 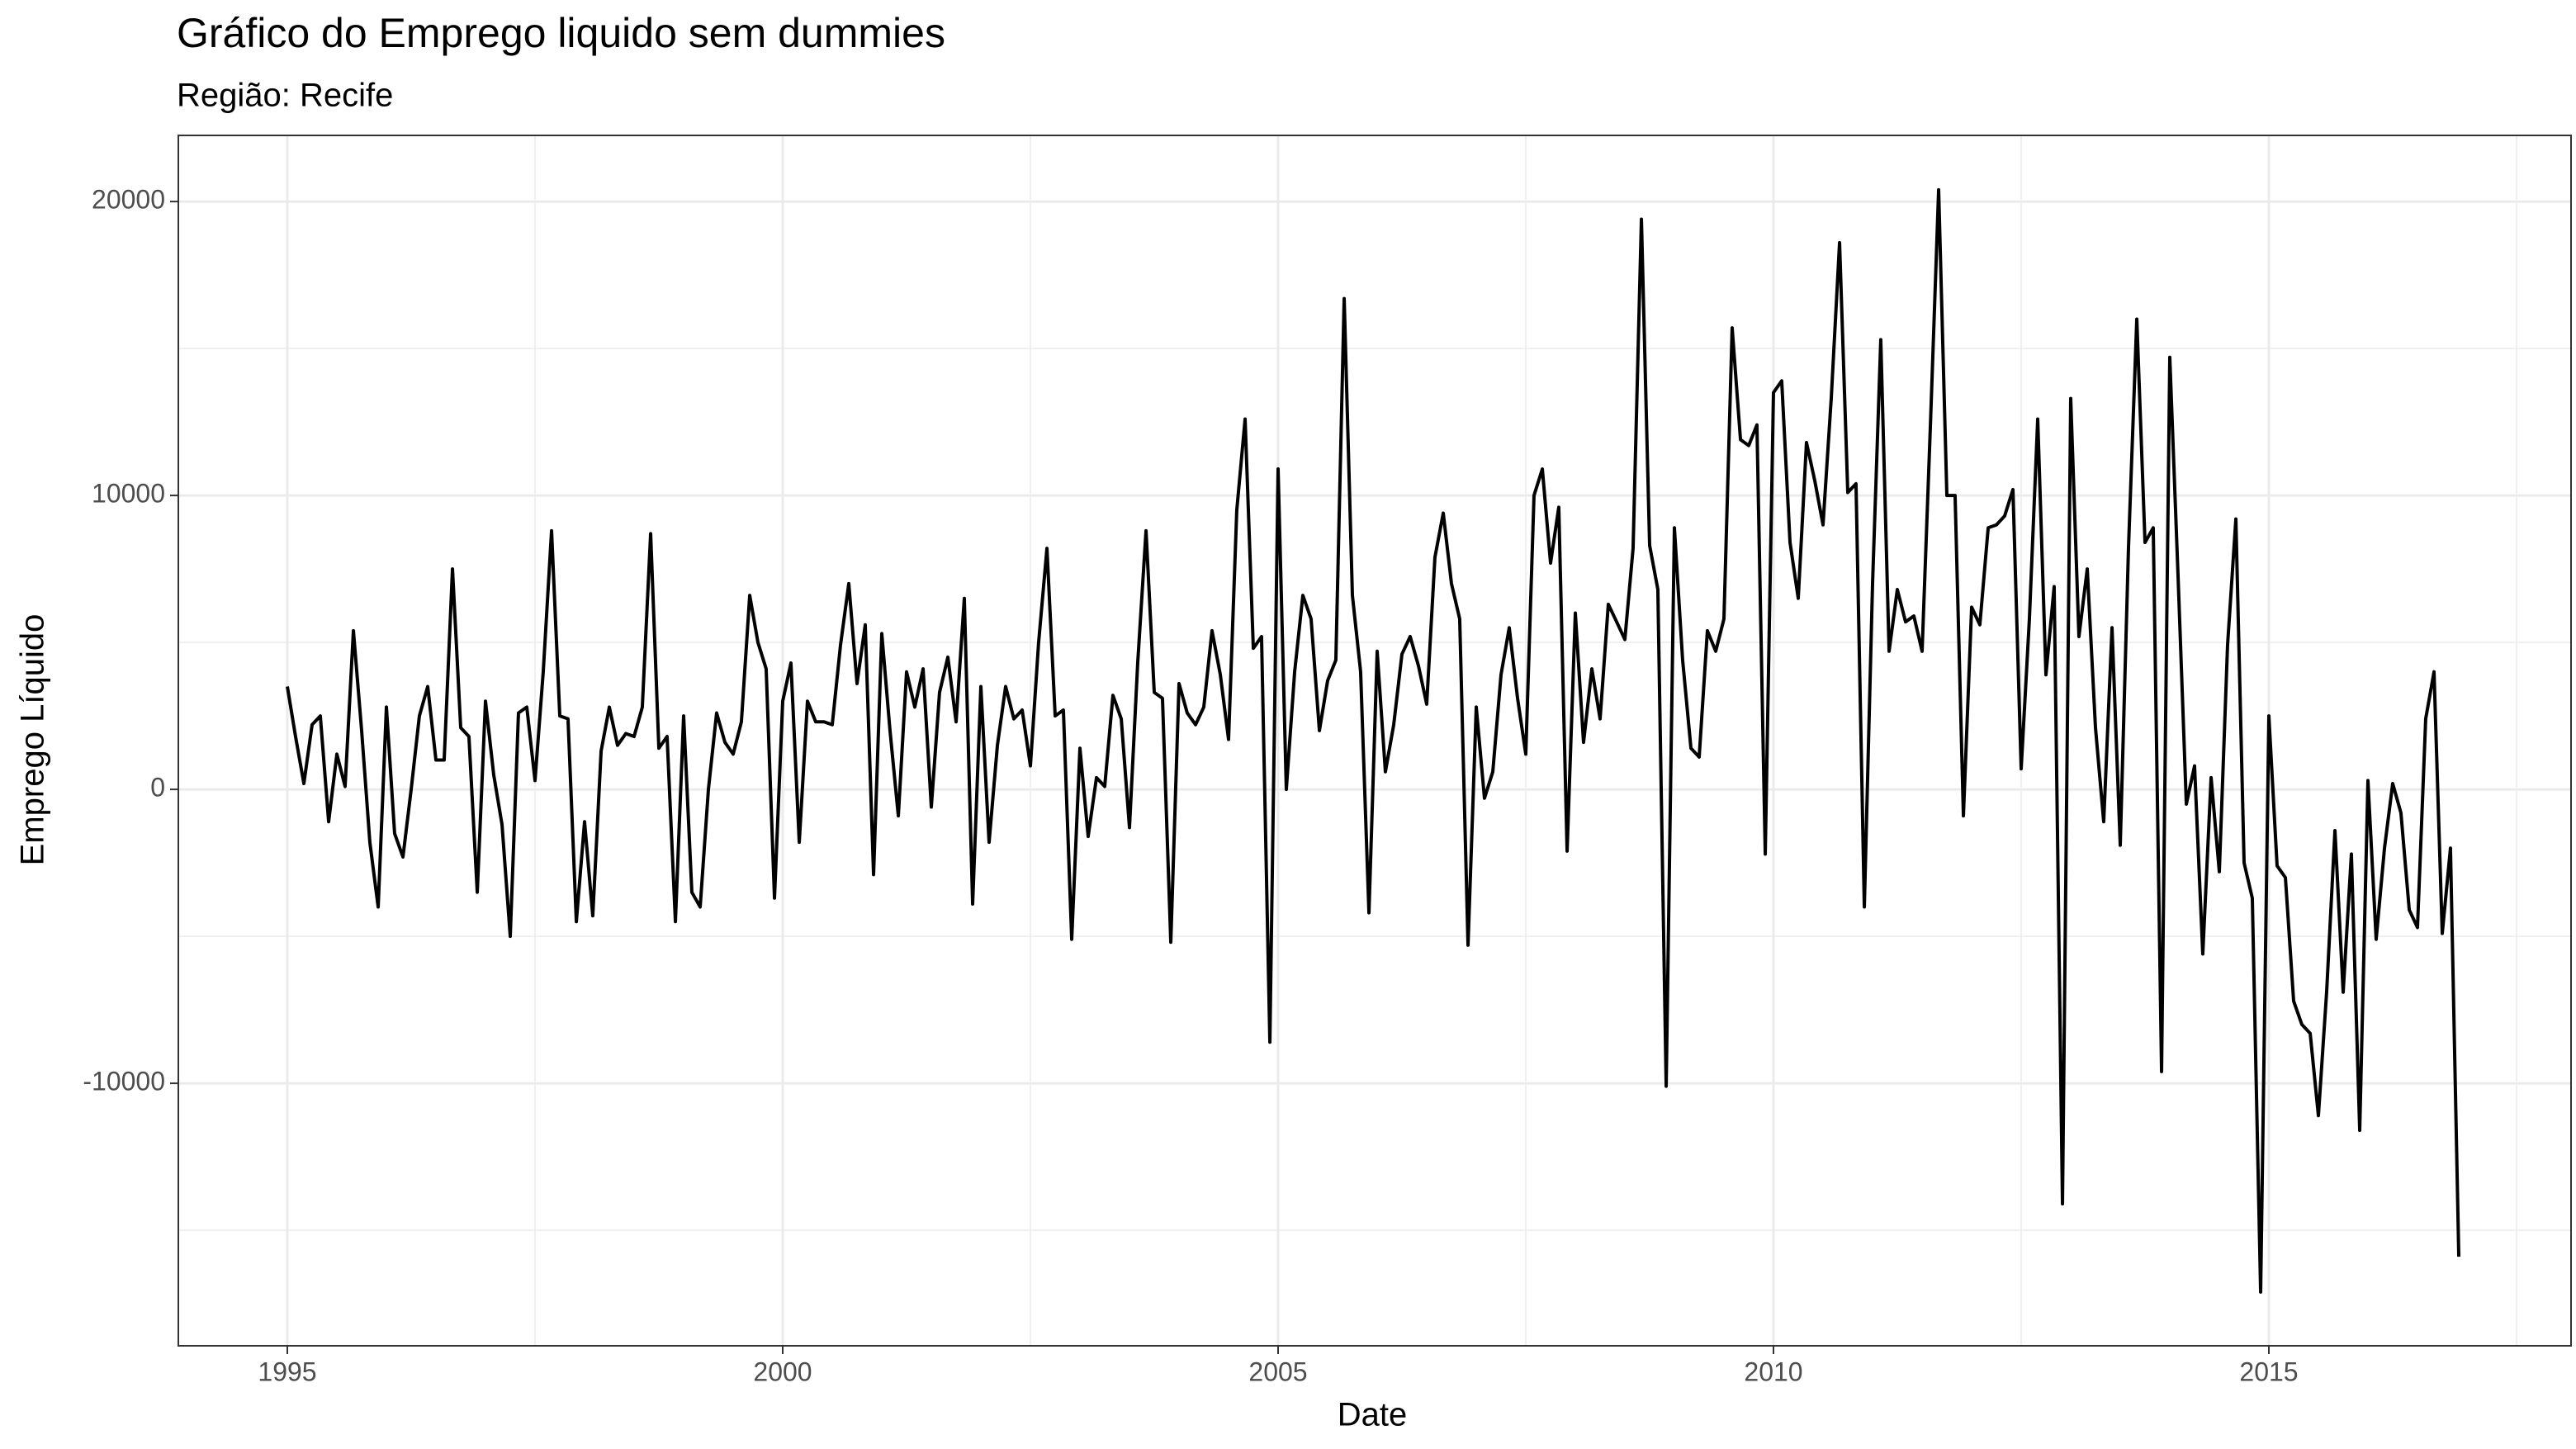 I want to click on y-axis-title: Emprego Líquido, so click(x=33, y=740).